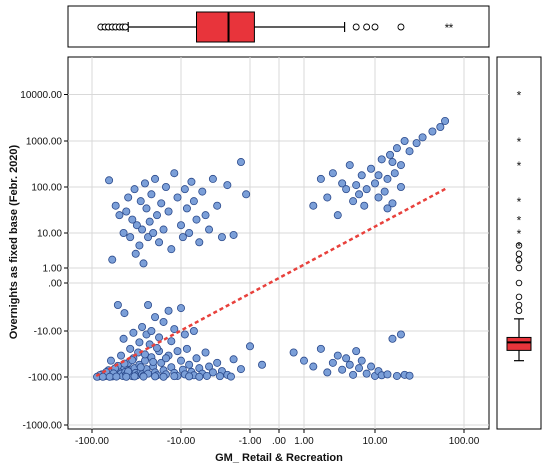 The width and height of the screenshot is (550, 475). What do you see at coordinates (55, 284) in the screenshot?
I see `y-tick-label: .00` at bounding box center [55, 284].